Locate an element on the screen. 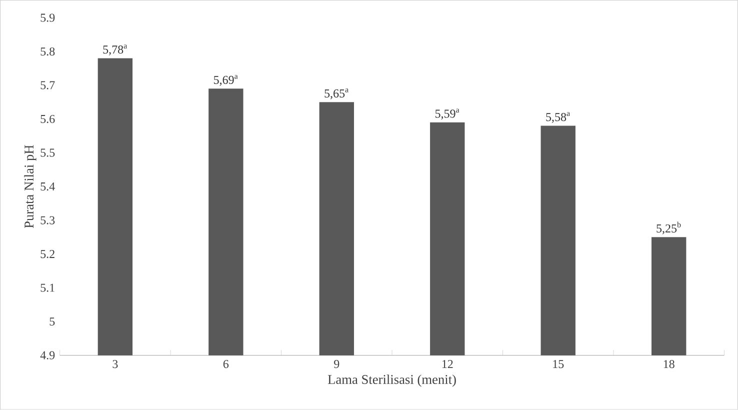  x-tick-label: 3 is located at coordinates (115, 364).